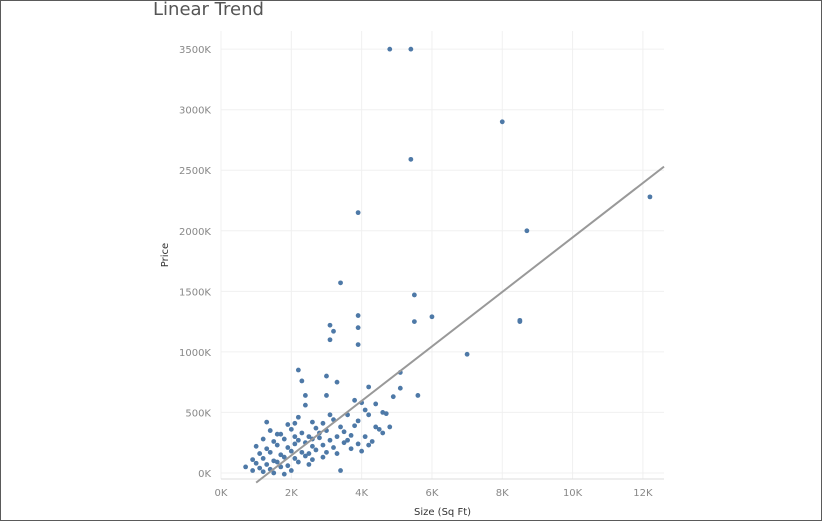 This screenshot has width=822, height=521. What do you see at coordinates (361, 493) in the screenshot?
I see `x-tick-label: 4K` at bounding box center [361, 493].